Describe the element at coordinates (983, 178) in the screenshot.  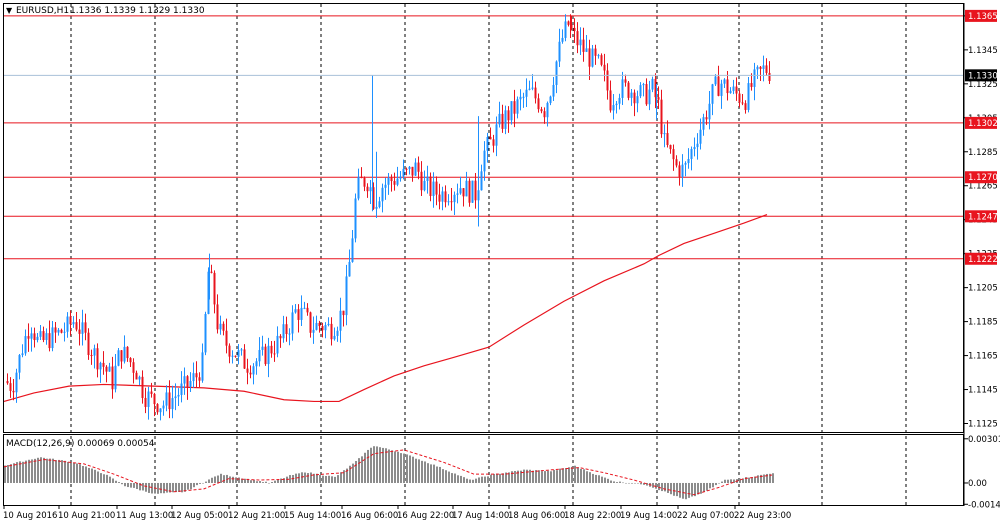
I see `level-tag-label-2: 1.1270` at that location.